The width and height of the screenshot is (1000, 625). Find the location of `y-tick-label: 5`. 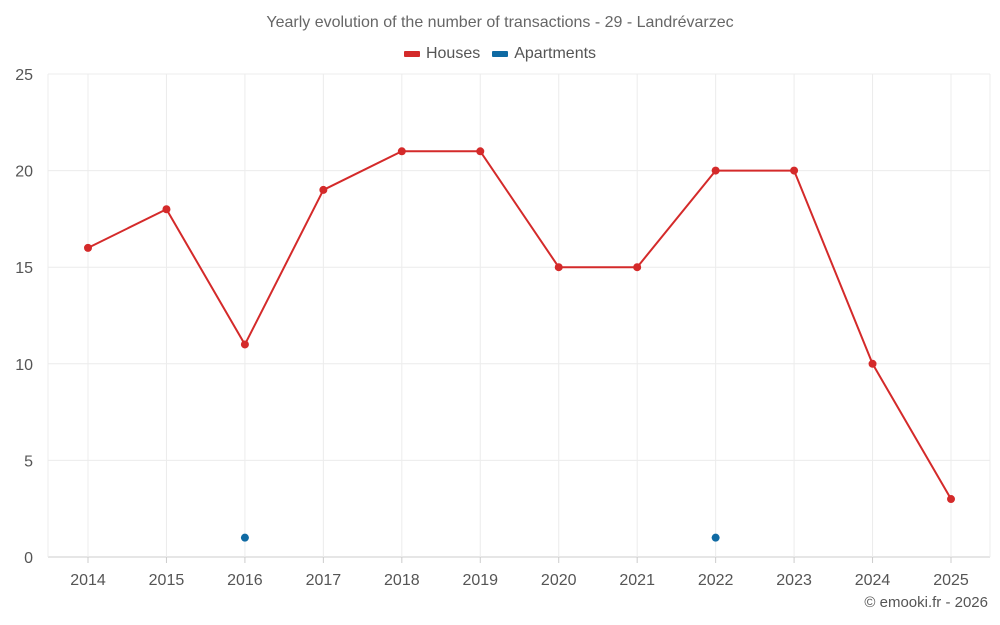

y-tick-label: 5 is located at coordinates (28, 461).